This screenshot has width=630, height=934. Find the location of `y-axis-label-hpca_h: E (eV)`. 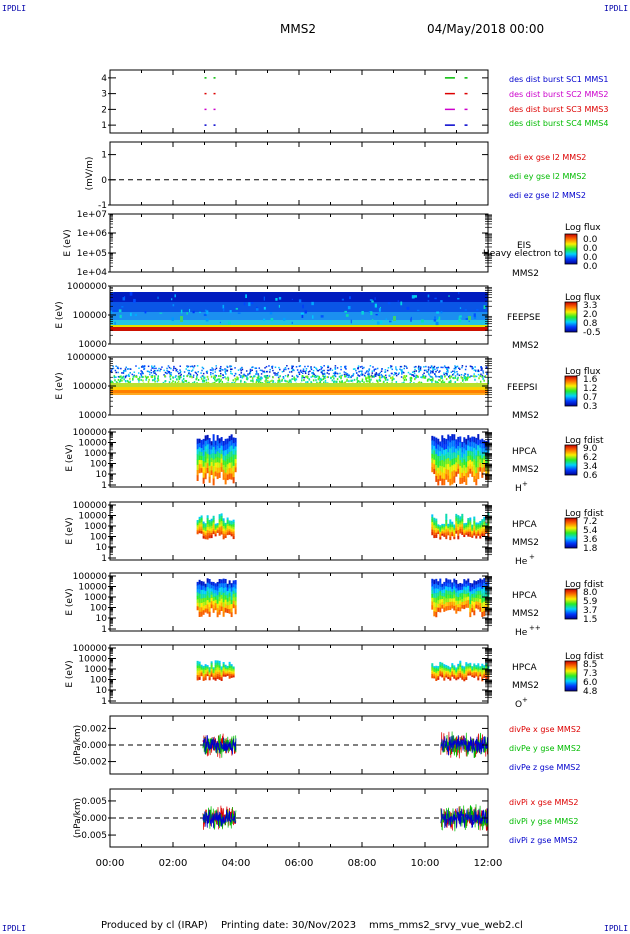

y-axis-label-hpca_h: E (eV) is located at coordinates (70, 457).